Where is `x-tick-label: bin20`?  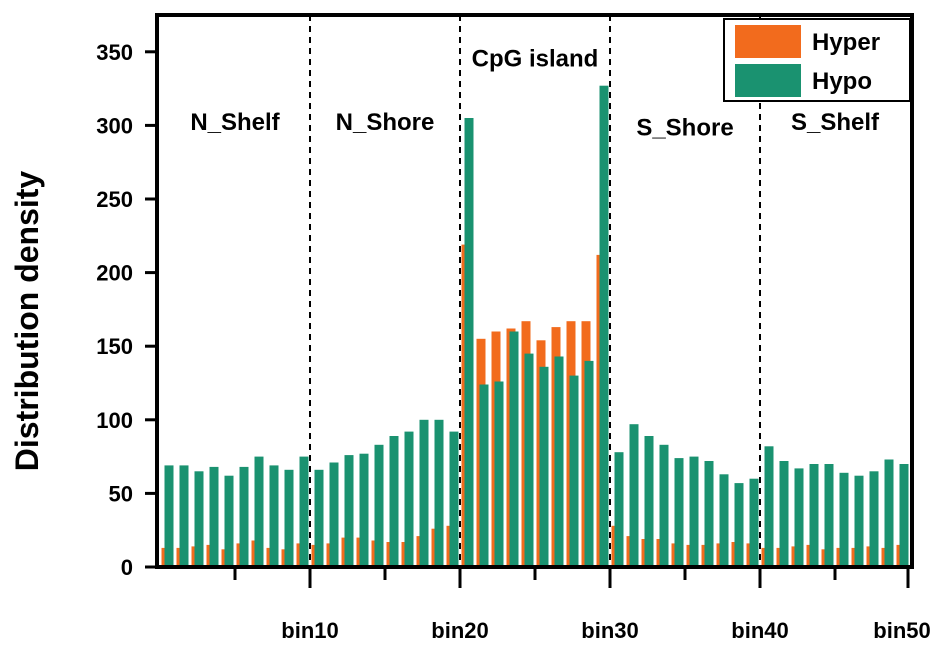
x-tick-label: bin20 is located at coordinates (459, 630).